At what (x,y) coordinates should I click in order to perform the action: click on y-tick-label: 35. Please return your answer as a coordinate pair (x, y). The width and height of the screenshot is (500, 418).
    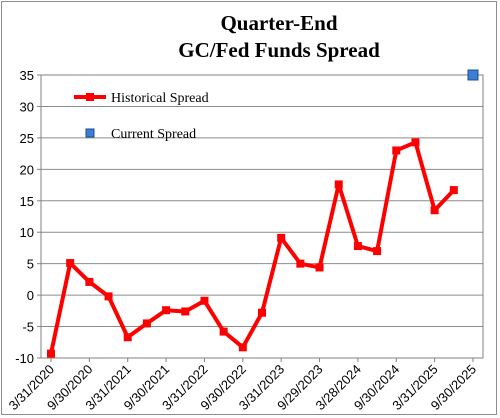
    Looking at the image, I should click on (27, 75).